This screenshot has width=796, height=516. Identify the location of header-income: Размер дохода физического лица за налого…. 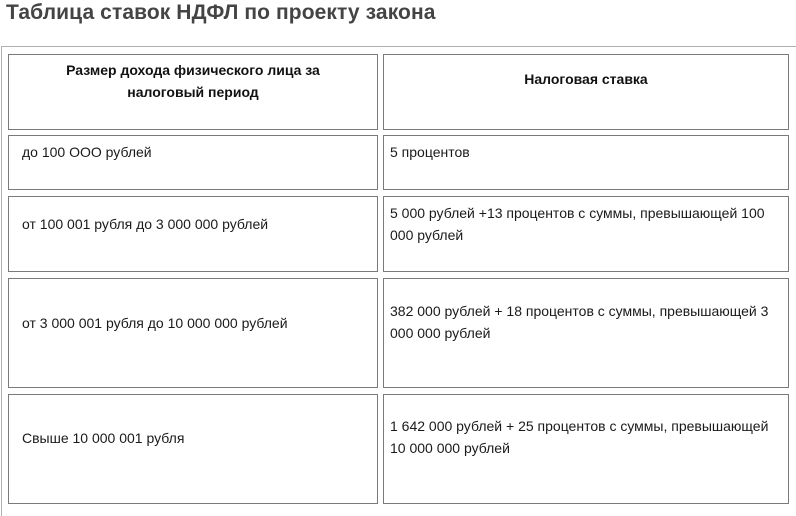
(193, 92).